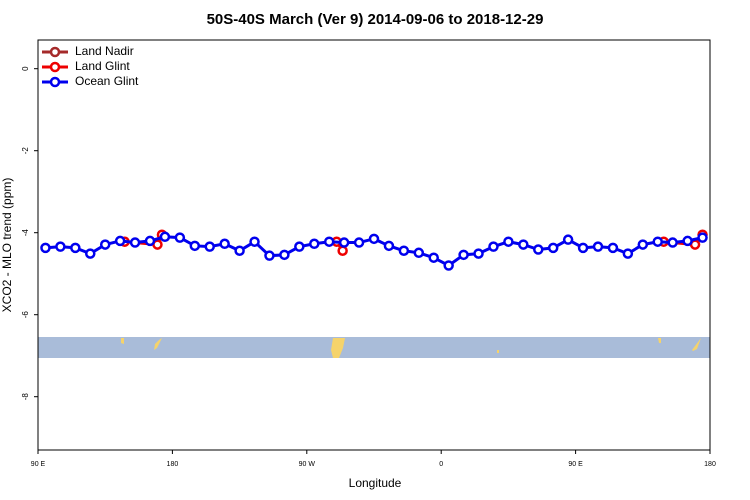 The height and width of the screenshot is (500, 750). Describe the element at coordinates (25, 233) in the screenshot. I see `y-tick-label: -4` at that location.